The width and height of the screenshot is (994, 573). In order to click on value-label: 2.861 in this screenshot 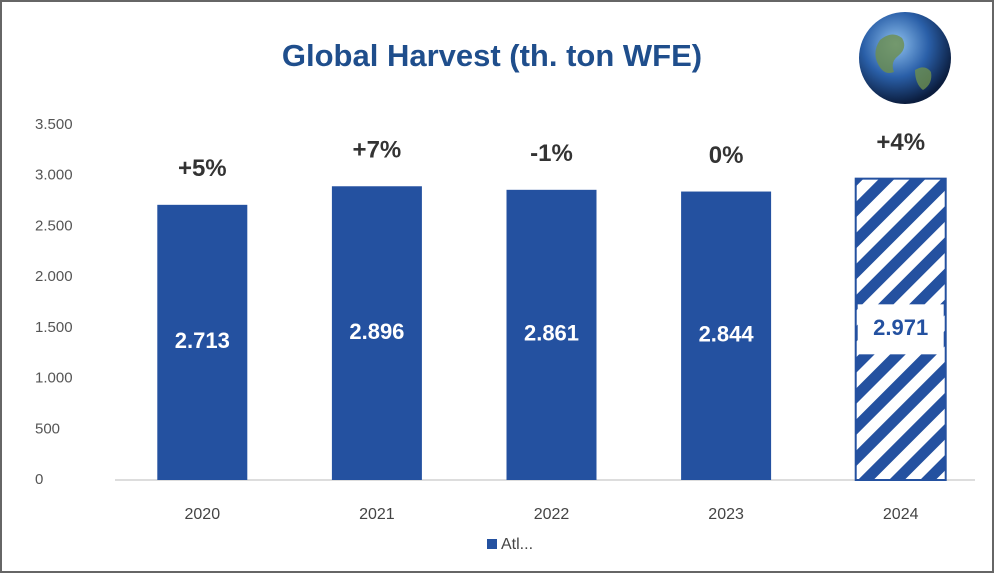, I will do `click(551, 333)`.